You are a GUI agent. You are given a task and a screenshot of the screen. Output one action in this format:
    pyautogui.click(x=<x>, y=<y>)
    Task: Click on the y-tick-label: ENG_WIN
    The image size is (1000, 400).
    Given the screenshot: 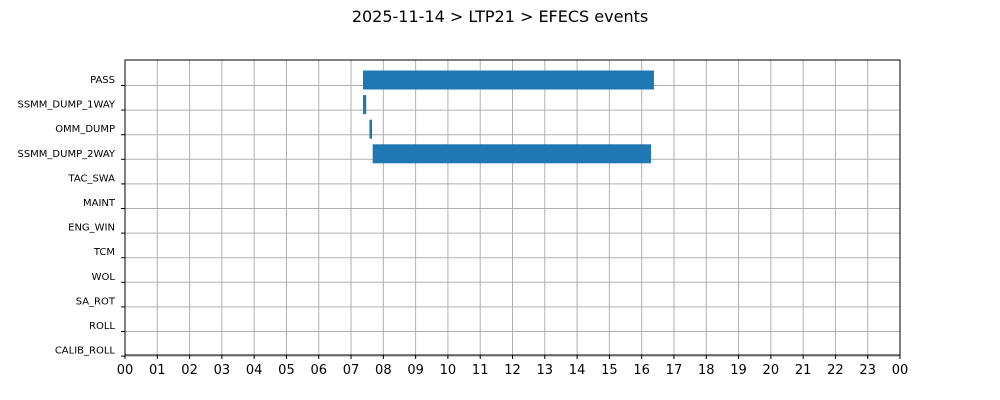 What is the action you would take?
    pyautogui.click(x=91, y=228)
    